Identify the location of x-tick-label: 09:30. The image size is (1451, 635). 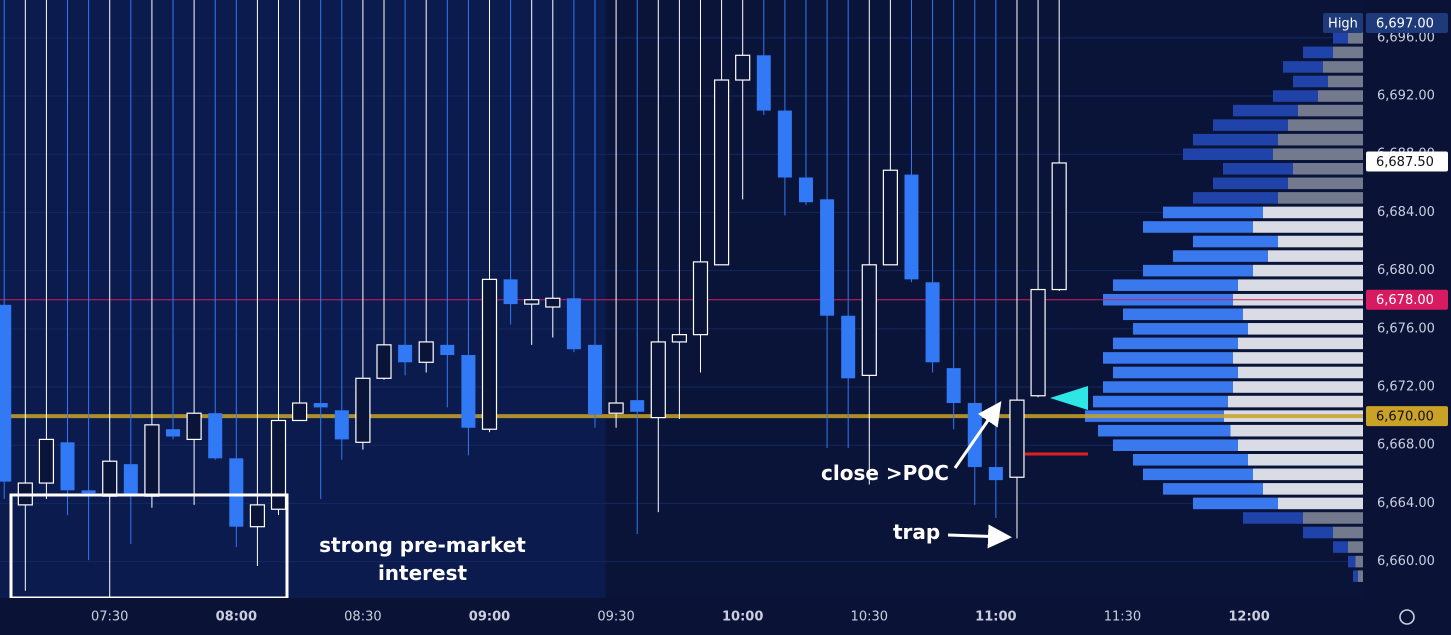
(615, 617).